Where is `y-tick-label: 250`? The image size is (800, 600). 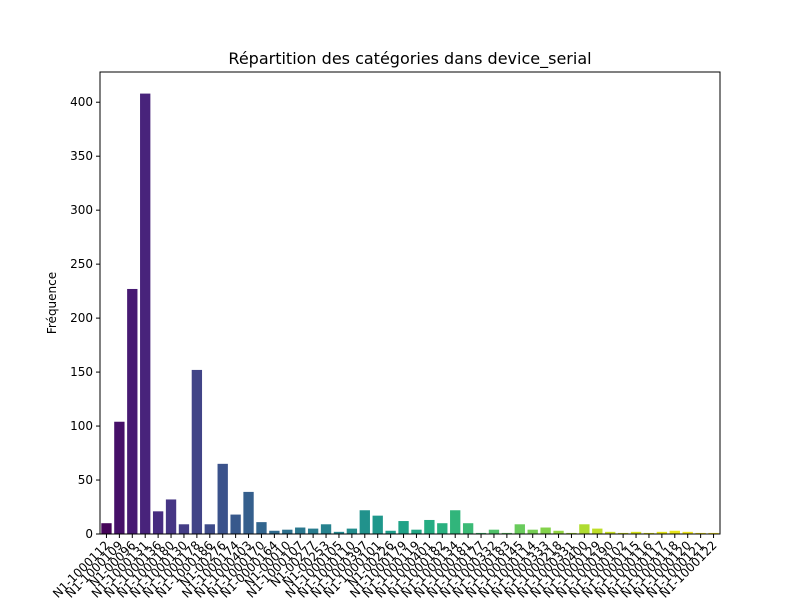 y-tick-label: 250 is located at coordinates (81, 264).